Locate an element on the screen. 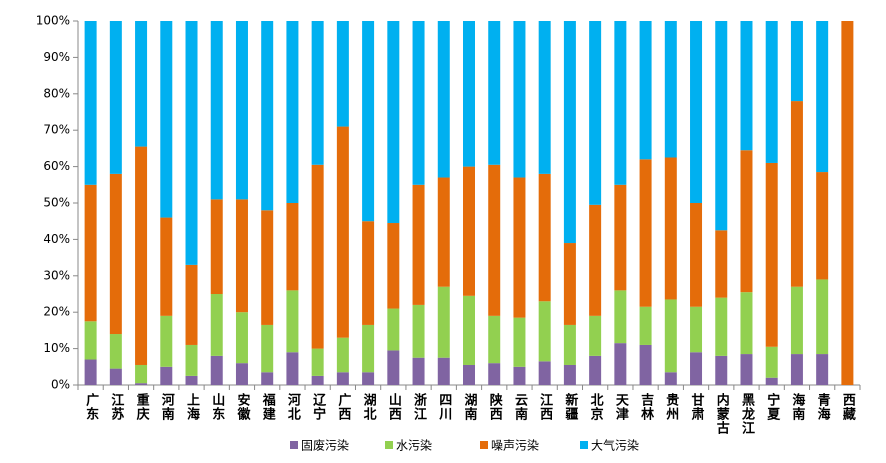  y-tick-label: 0% is located at coordinates (60, 385).